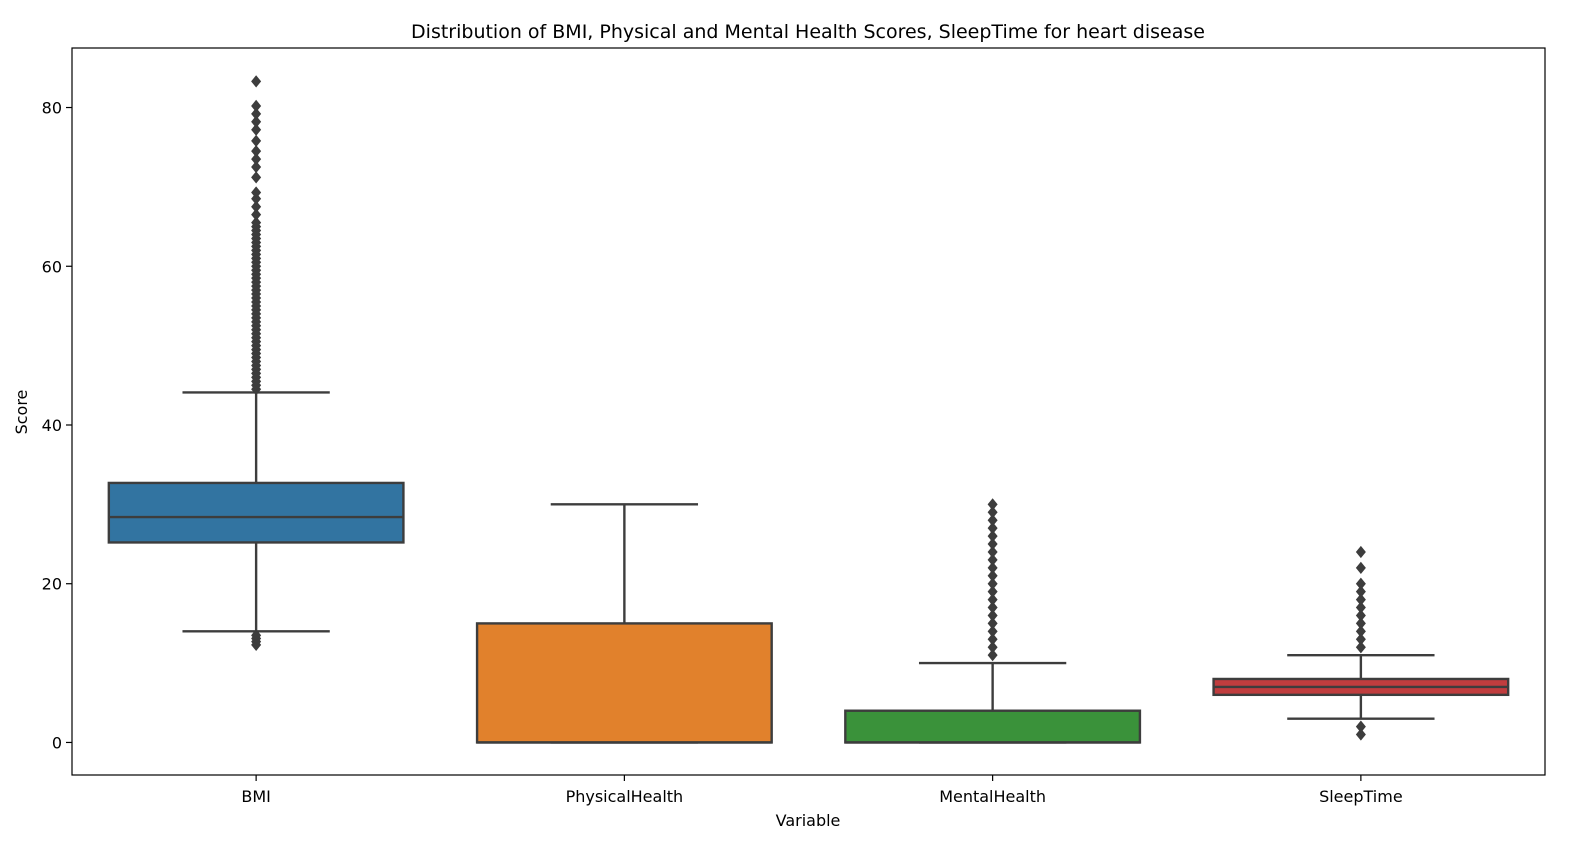 The image size is (1583, 859). What do you see at coordinates (52, 108) in the screenshot?
I see `y-tick-label: 80` at bounding box center [52, 108].